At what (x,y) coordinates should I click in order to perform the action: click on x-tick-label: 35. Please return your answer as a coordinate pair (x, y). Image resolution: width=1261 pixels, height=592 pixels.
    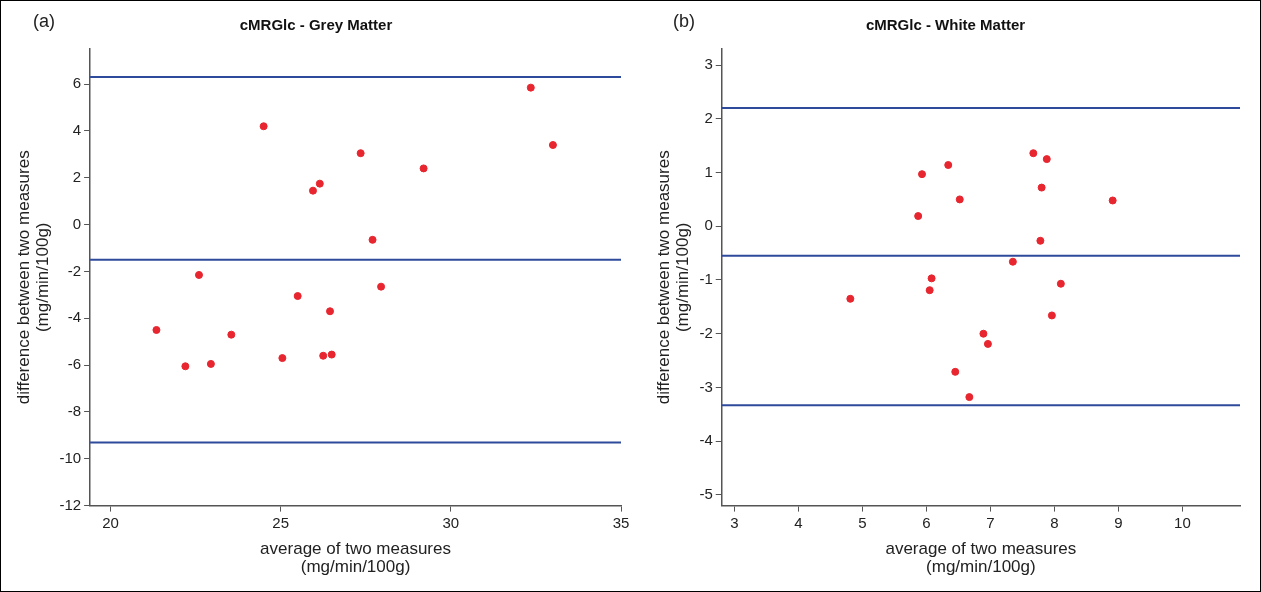
    Looking at the image, I should click on (621, 522).